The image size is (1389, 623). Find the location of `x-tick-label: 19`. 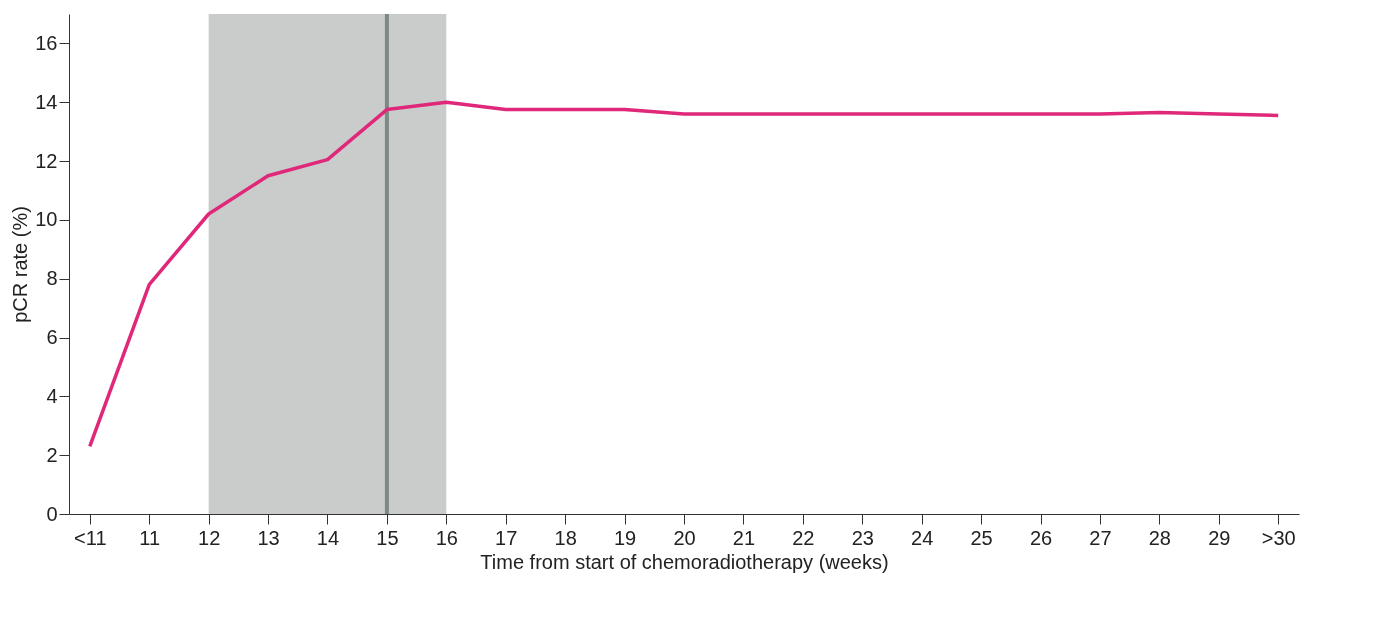

x-tick-label: 19 is located at coordinates (625, 537).